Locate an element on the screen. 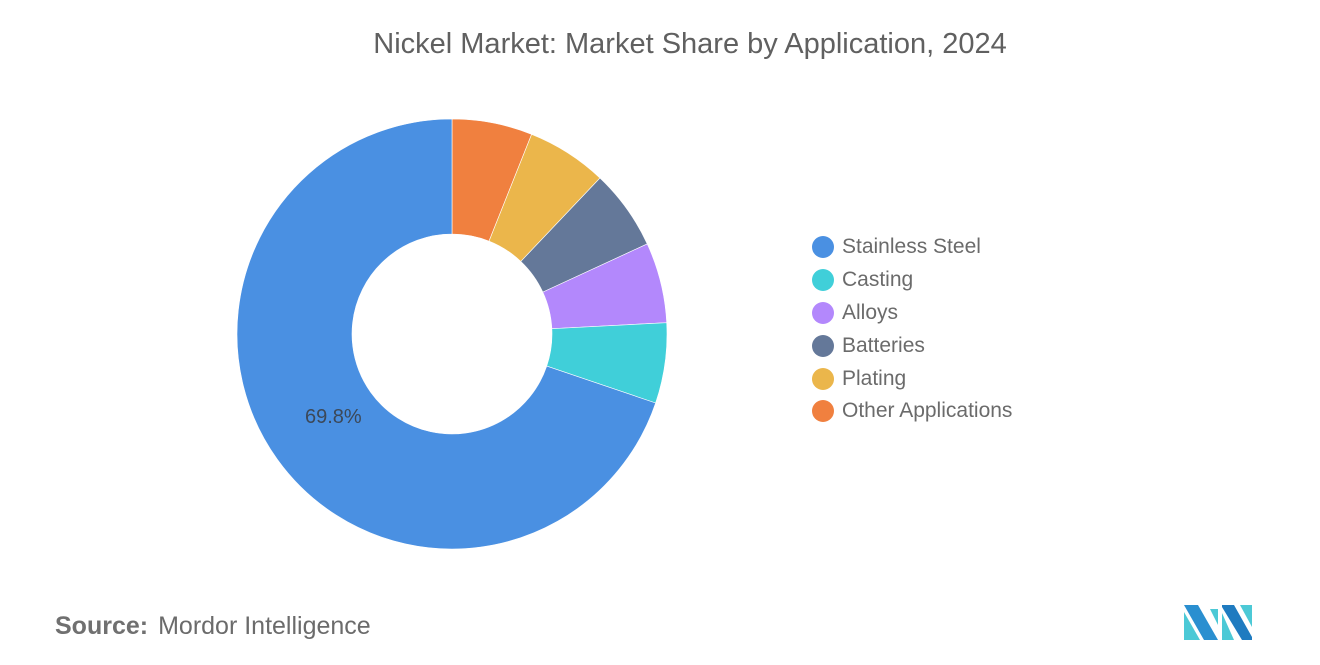 The image size is (1320, 665). mordor-intelligence-logo-icon is located at coordinates (1218, 622).